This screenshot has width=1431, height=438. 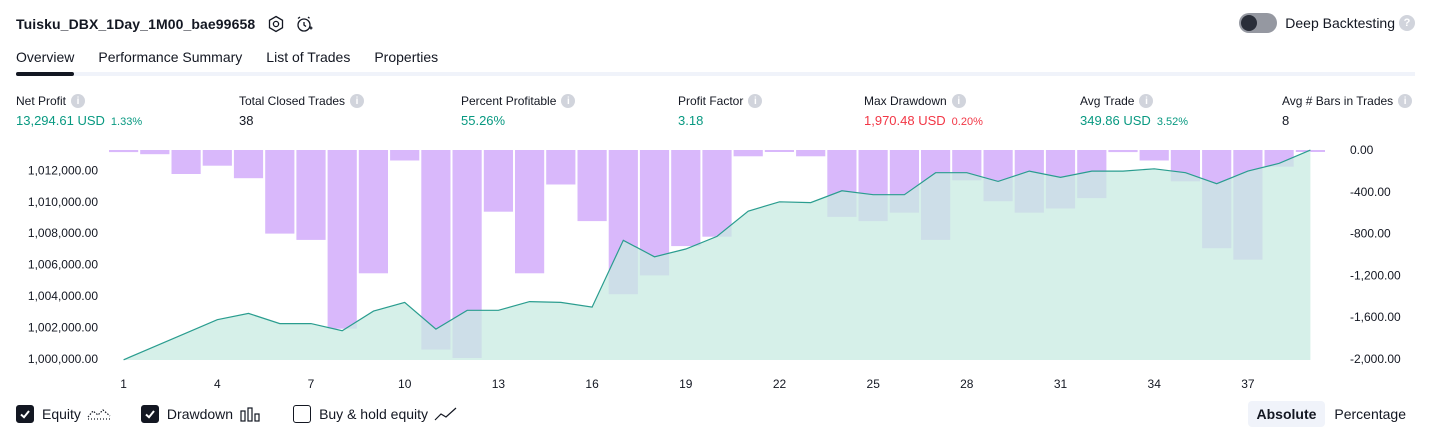 What do you see at coordinates (905, 120) in the screenshot?
I see `metric-value: 1,970.48 USD` at bounding box center [905, 120].